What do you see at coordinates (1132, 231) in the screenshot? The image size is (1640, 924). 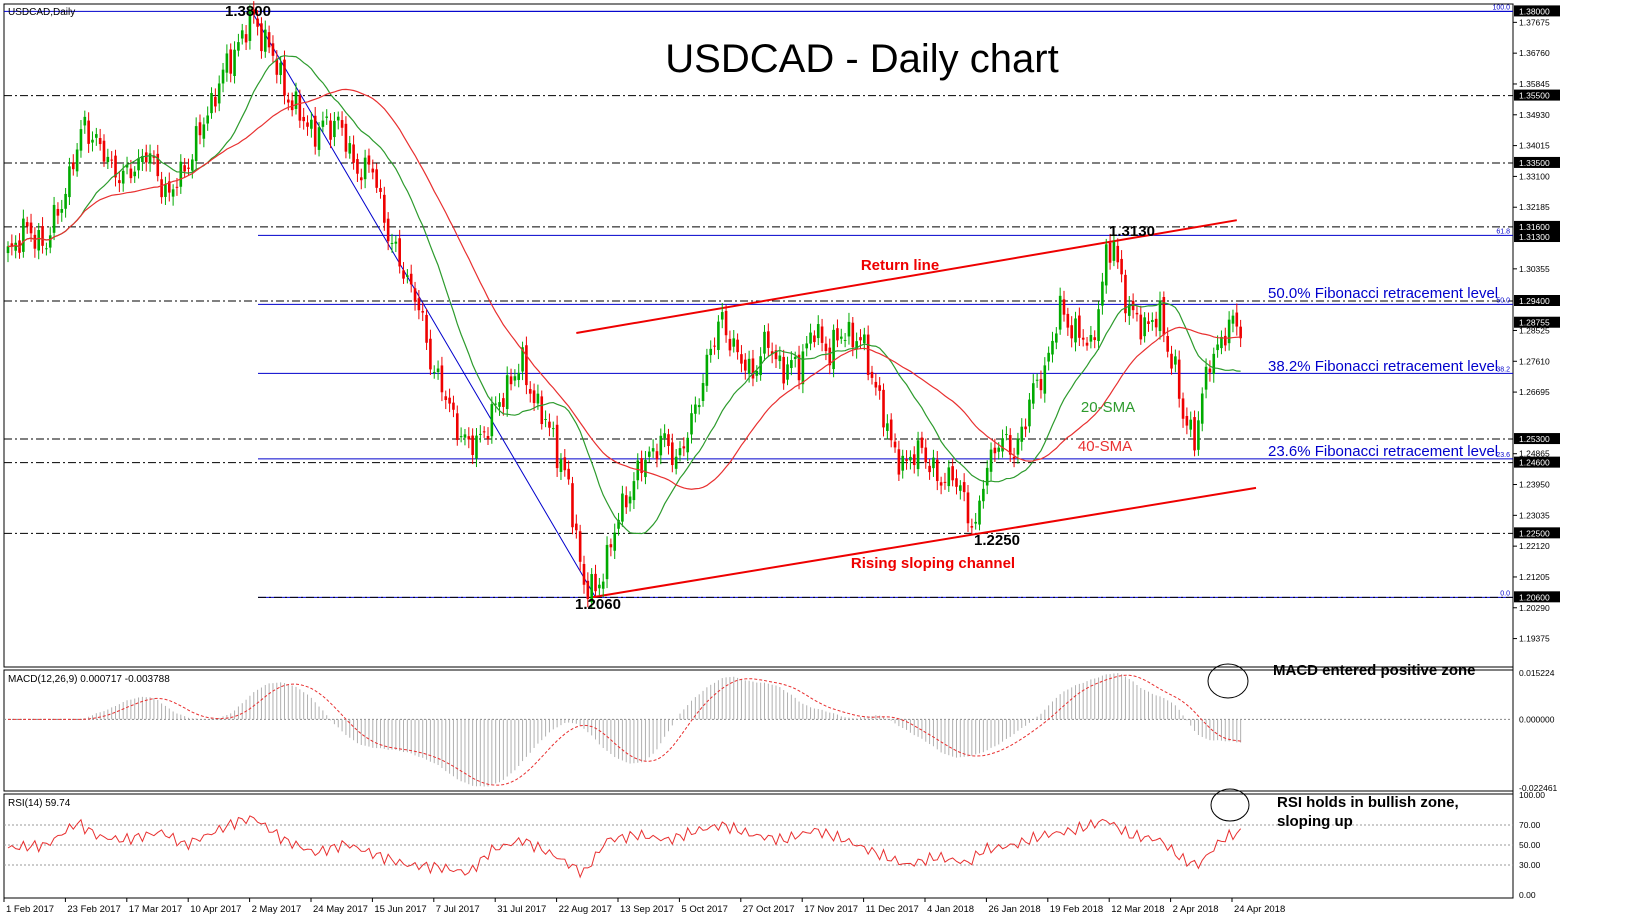 I see `annotation-1.3130: 1.3130` at bounding box center [1132, 231].